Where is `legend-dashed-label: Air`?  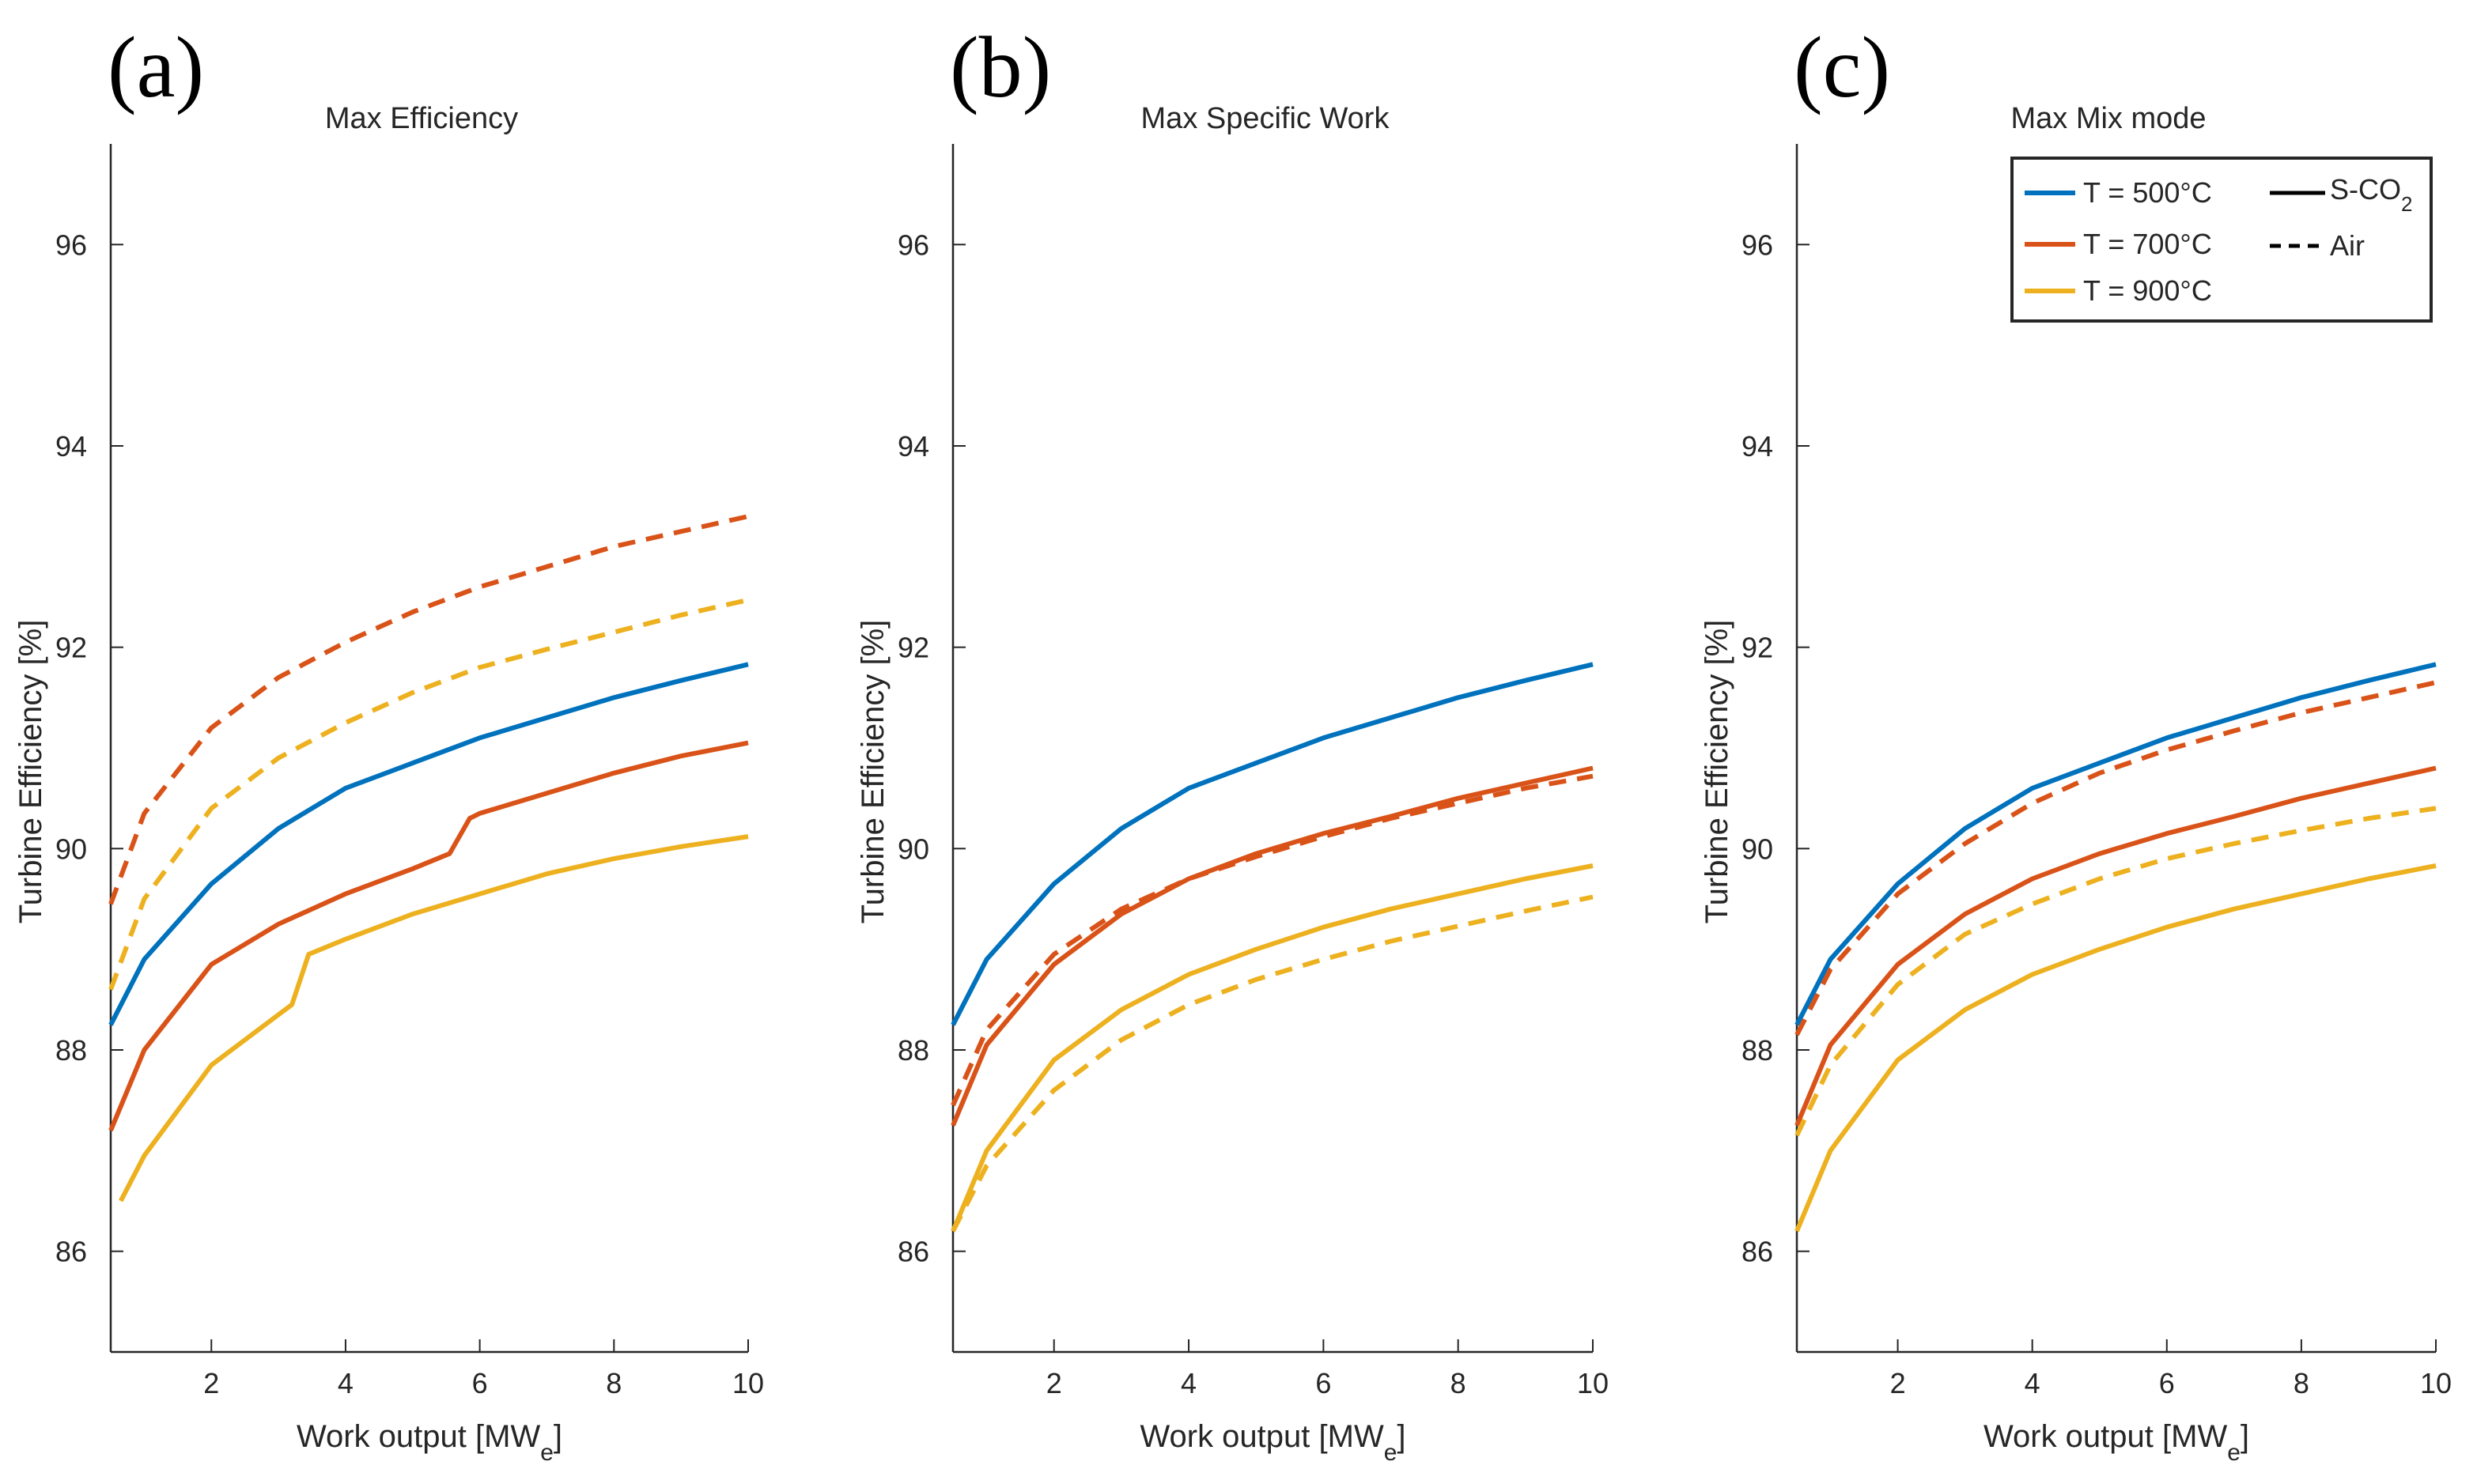 legend-dashed-label: Air is located at coordinates (2347, 245).